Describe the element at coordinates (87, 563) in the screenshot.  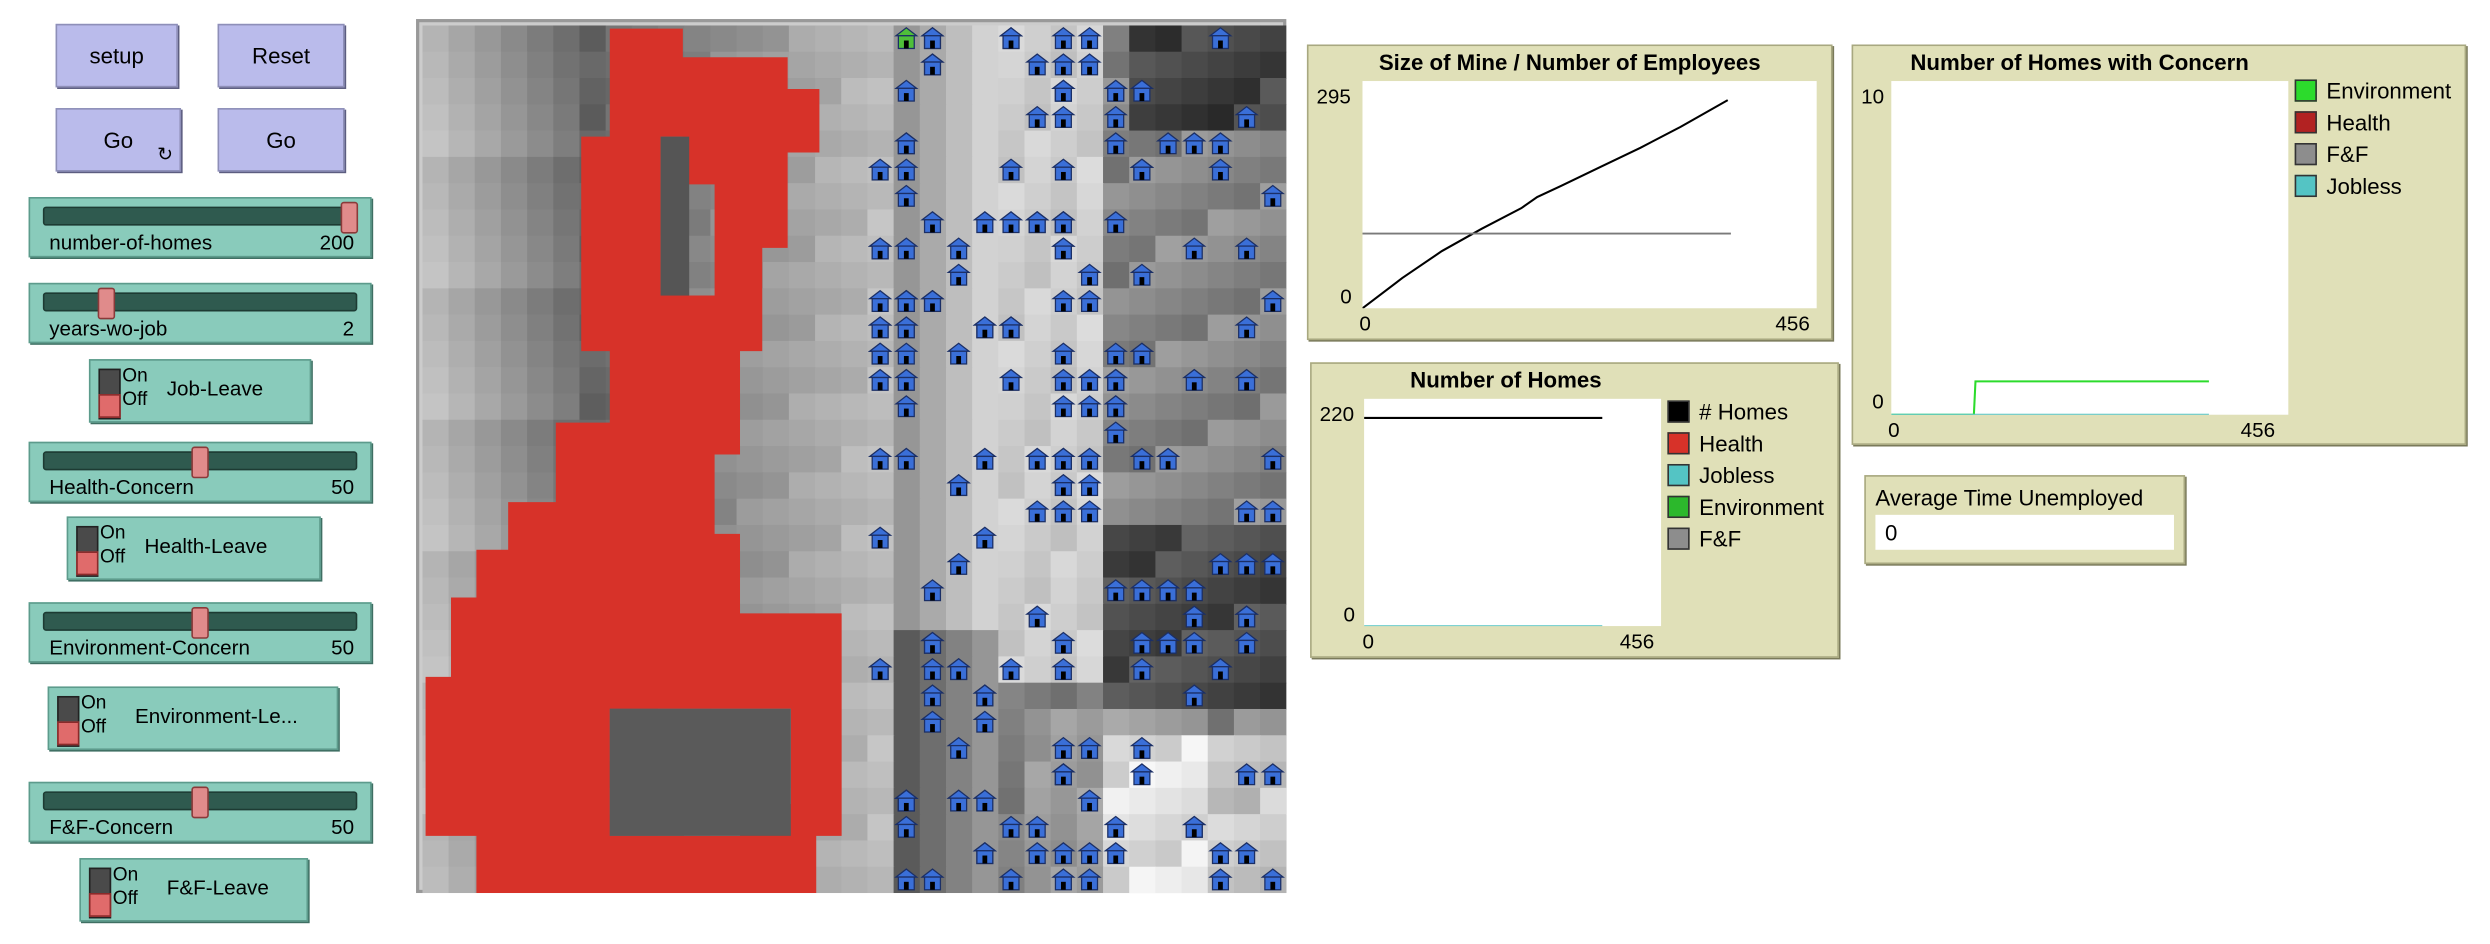
I see `switch-thumb` at that location.